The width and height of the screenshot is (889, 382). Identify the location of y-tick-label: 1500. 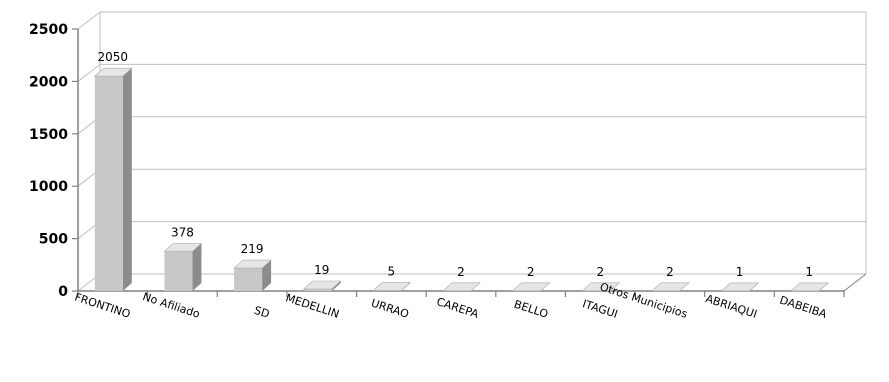
(48, 135).